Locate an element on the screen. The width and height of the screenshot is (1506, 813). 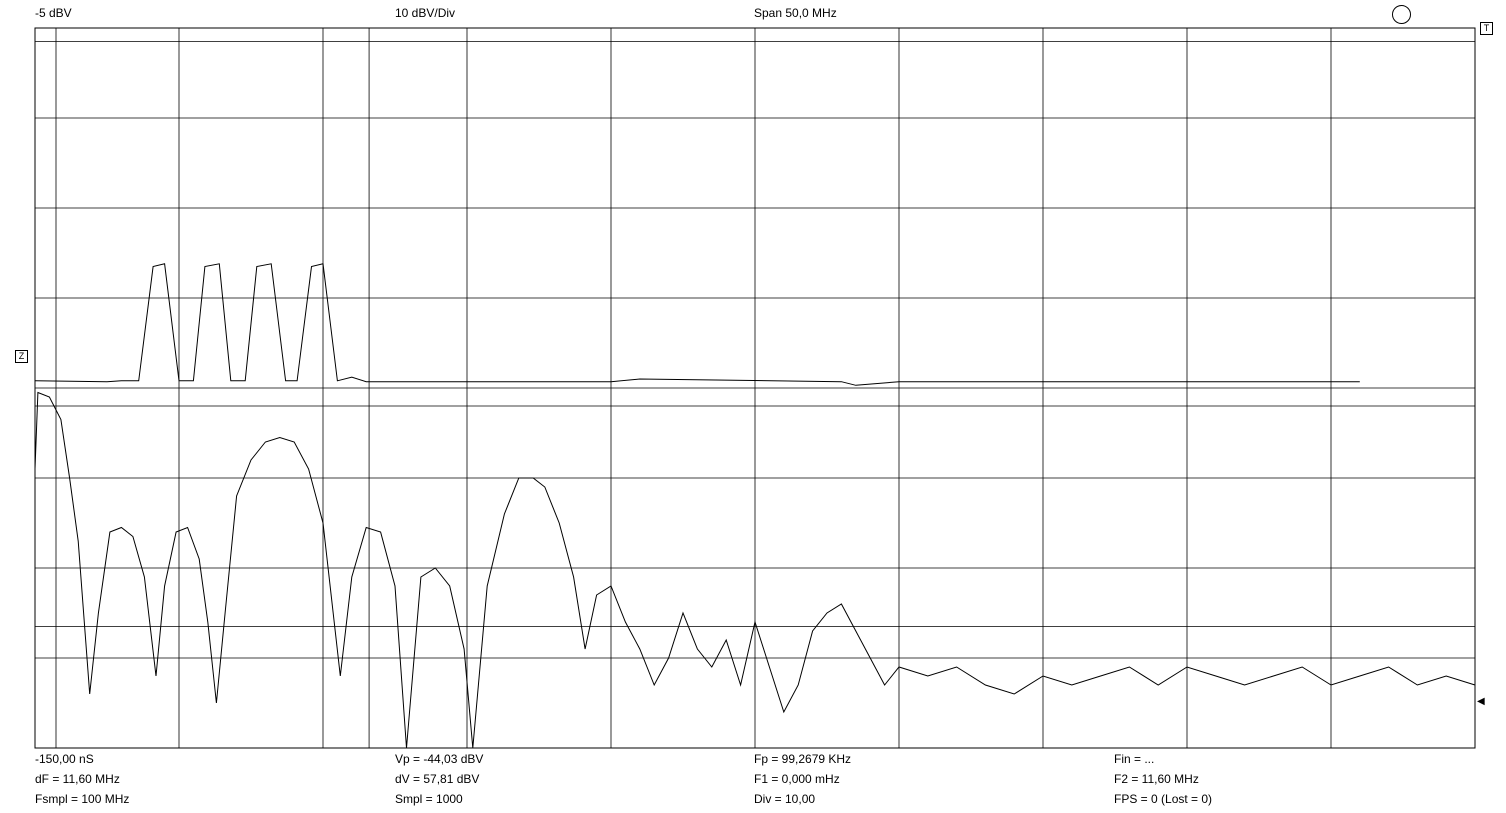
peak-frequency: Fp = 99,2679 KHz is located at coordinates (803, 759).